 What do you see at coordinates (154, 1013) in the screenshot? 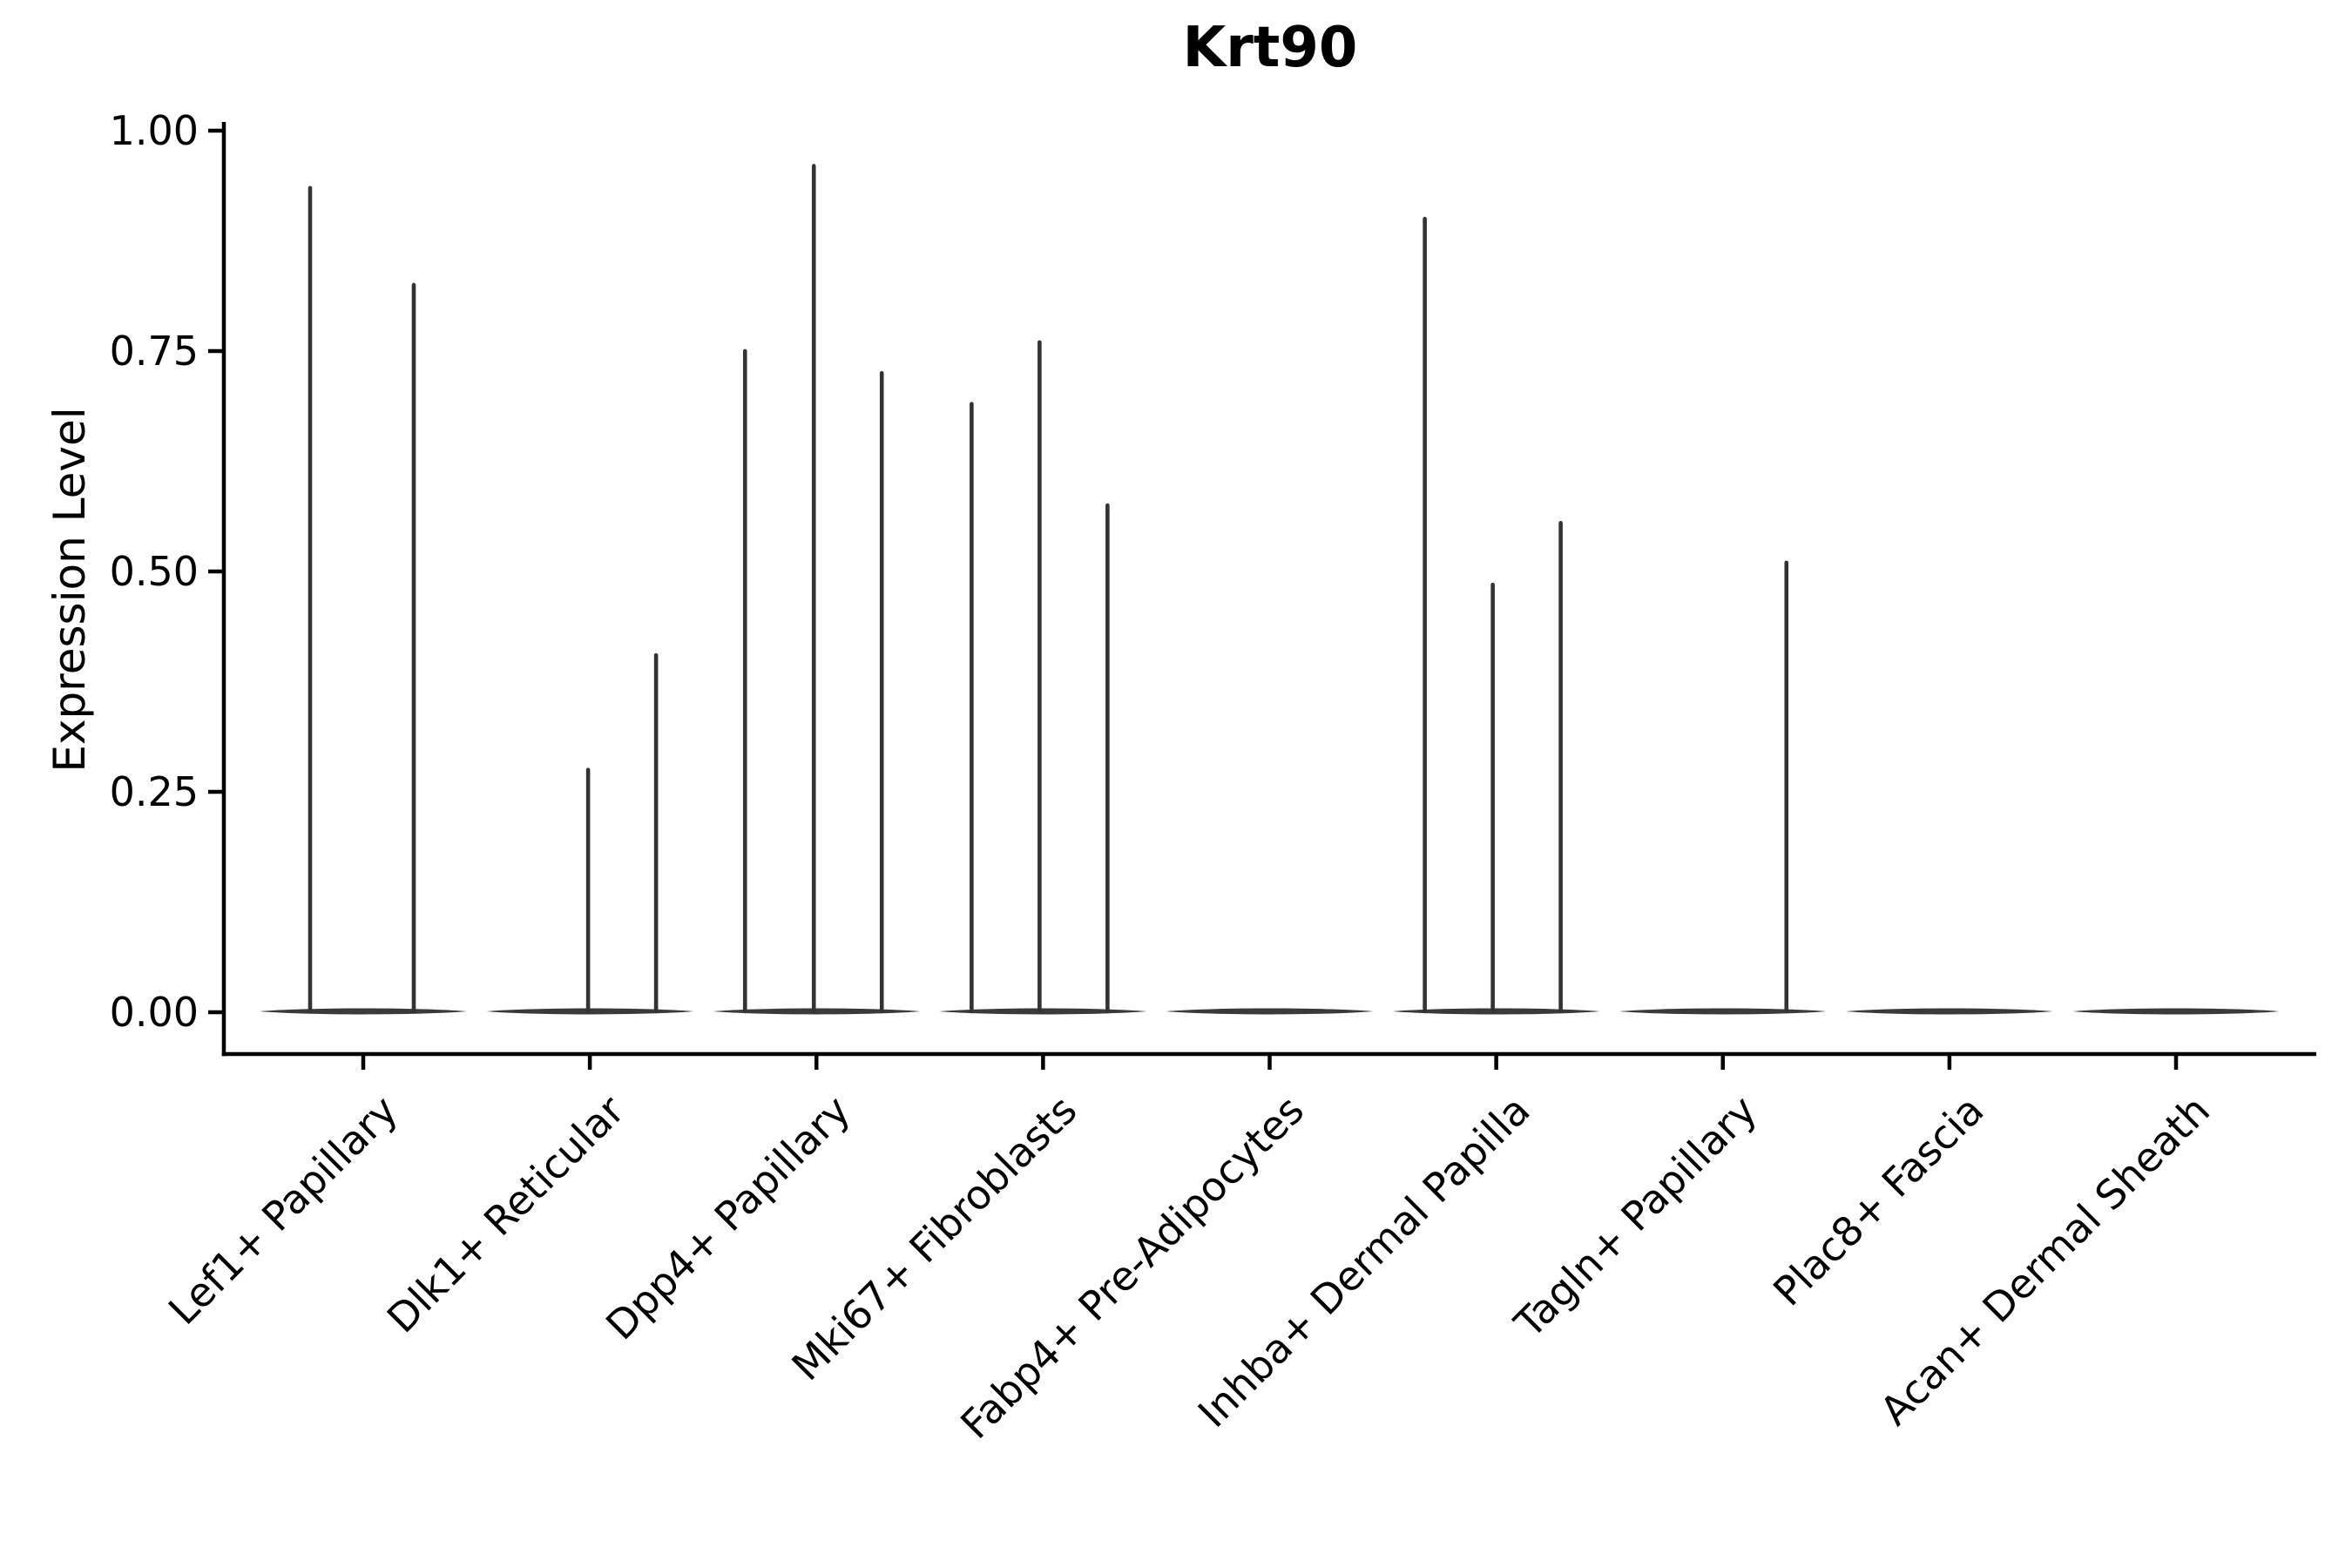
I see `y-tick-label: 0.00` at bounding box center [154, 1013].